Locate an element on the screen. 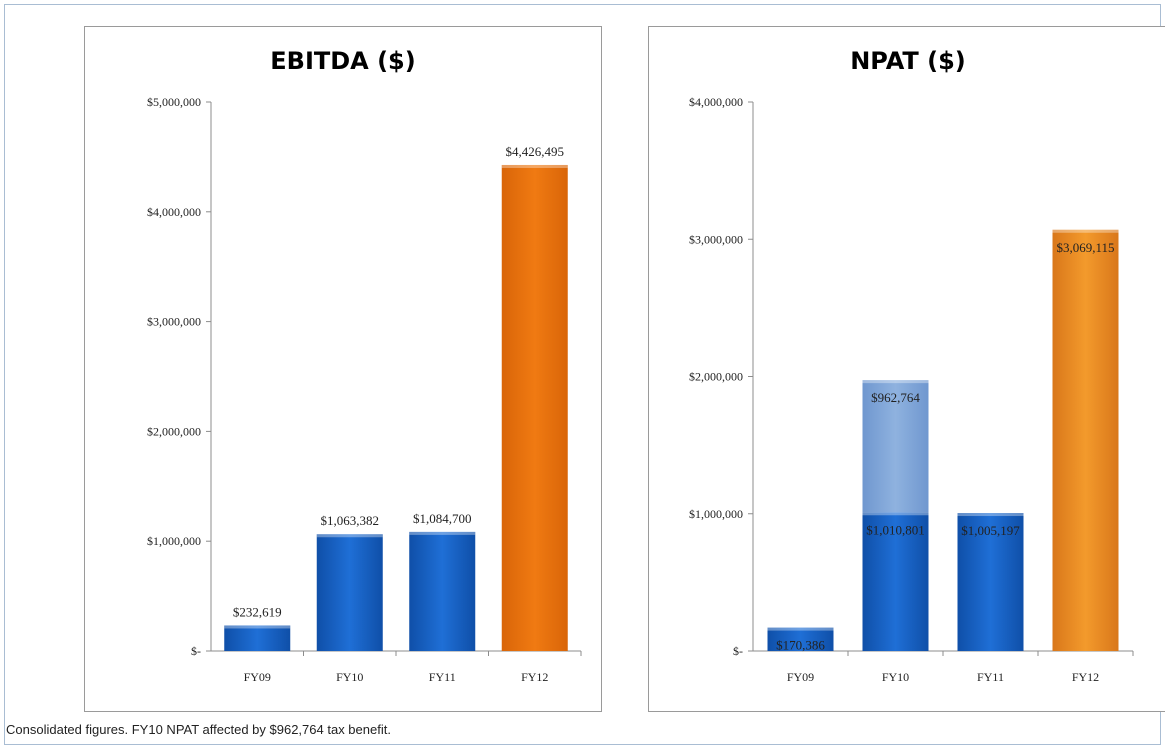 The image size is (1165, 749). data-label: $1,063,382 is located at coordinates (350, 520).